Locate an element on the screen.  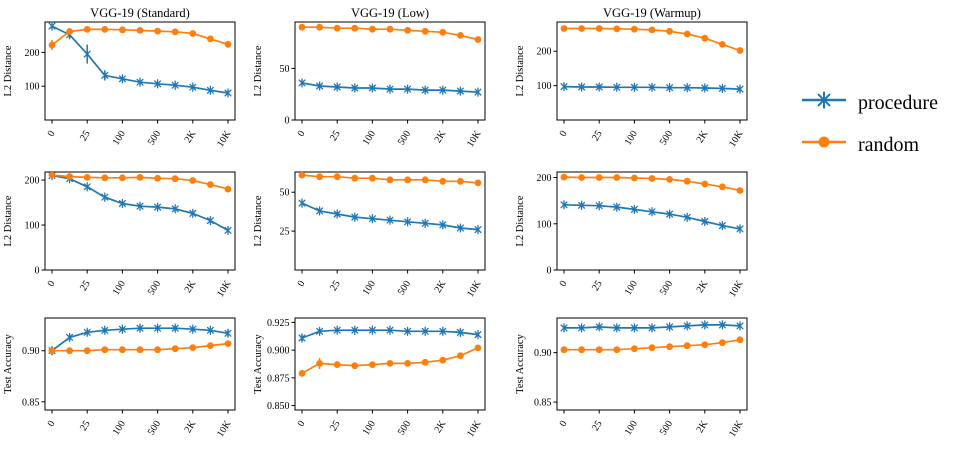
legend-item-procedure: procedure is located at coordinates (869, 103).